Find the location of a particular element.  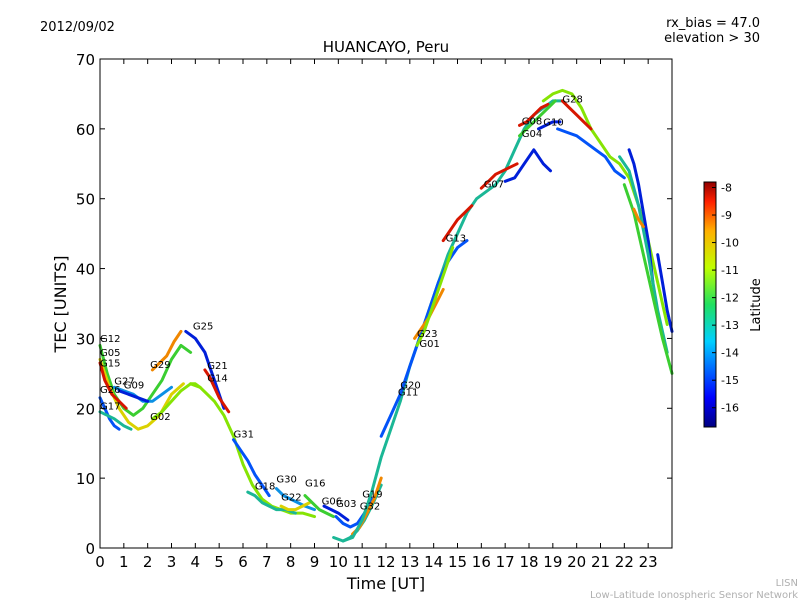

y-tick-label: 30 is located at coordinates (85, 339).